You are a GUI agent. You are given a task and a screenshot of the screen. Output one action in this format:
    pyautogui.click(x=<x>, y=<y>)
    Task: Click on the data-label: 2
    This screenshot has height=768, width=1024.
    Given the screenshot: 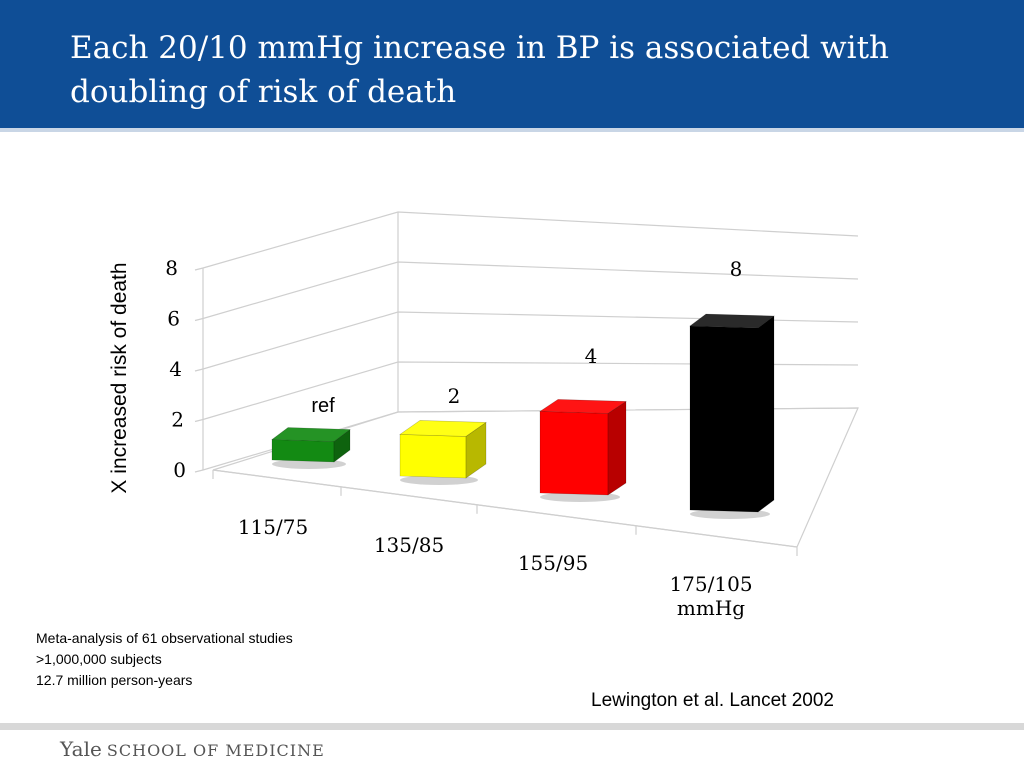 What is the action you would take?
    pyautogui.click(x=454, y=396)
    